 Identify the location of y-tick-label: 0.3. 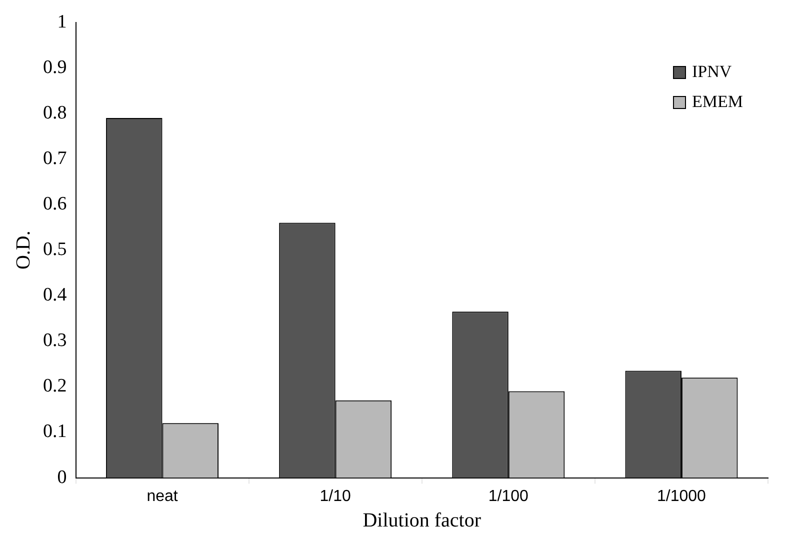
(55, 341).